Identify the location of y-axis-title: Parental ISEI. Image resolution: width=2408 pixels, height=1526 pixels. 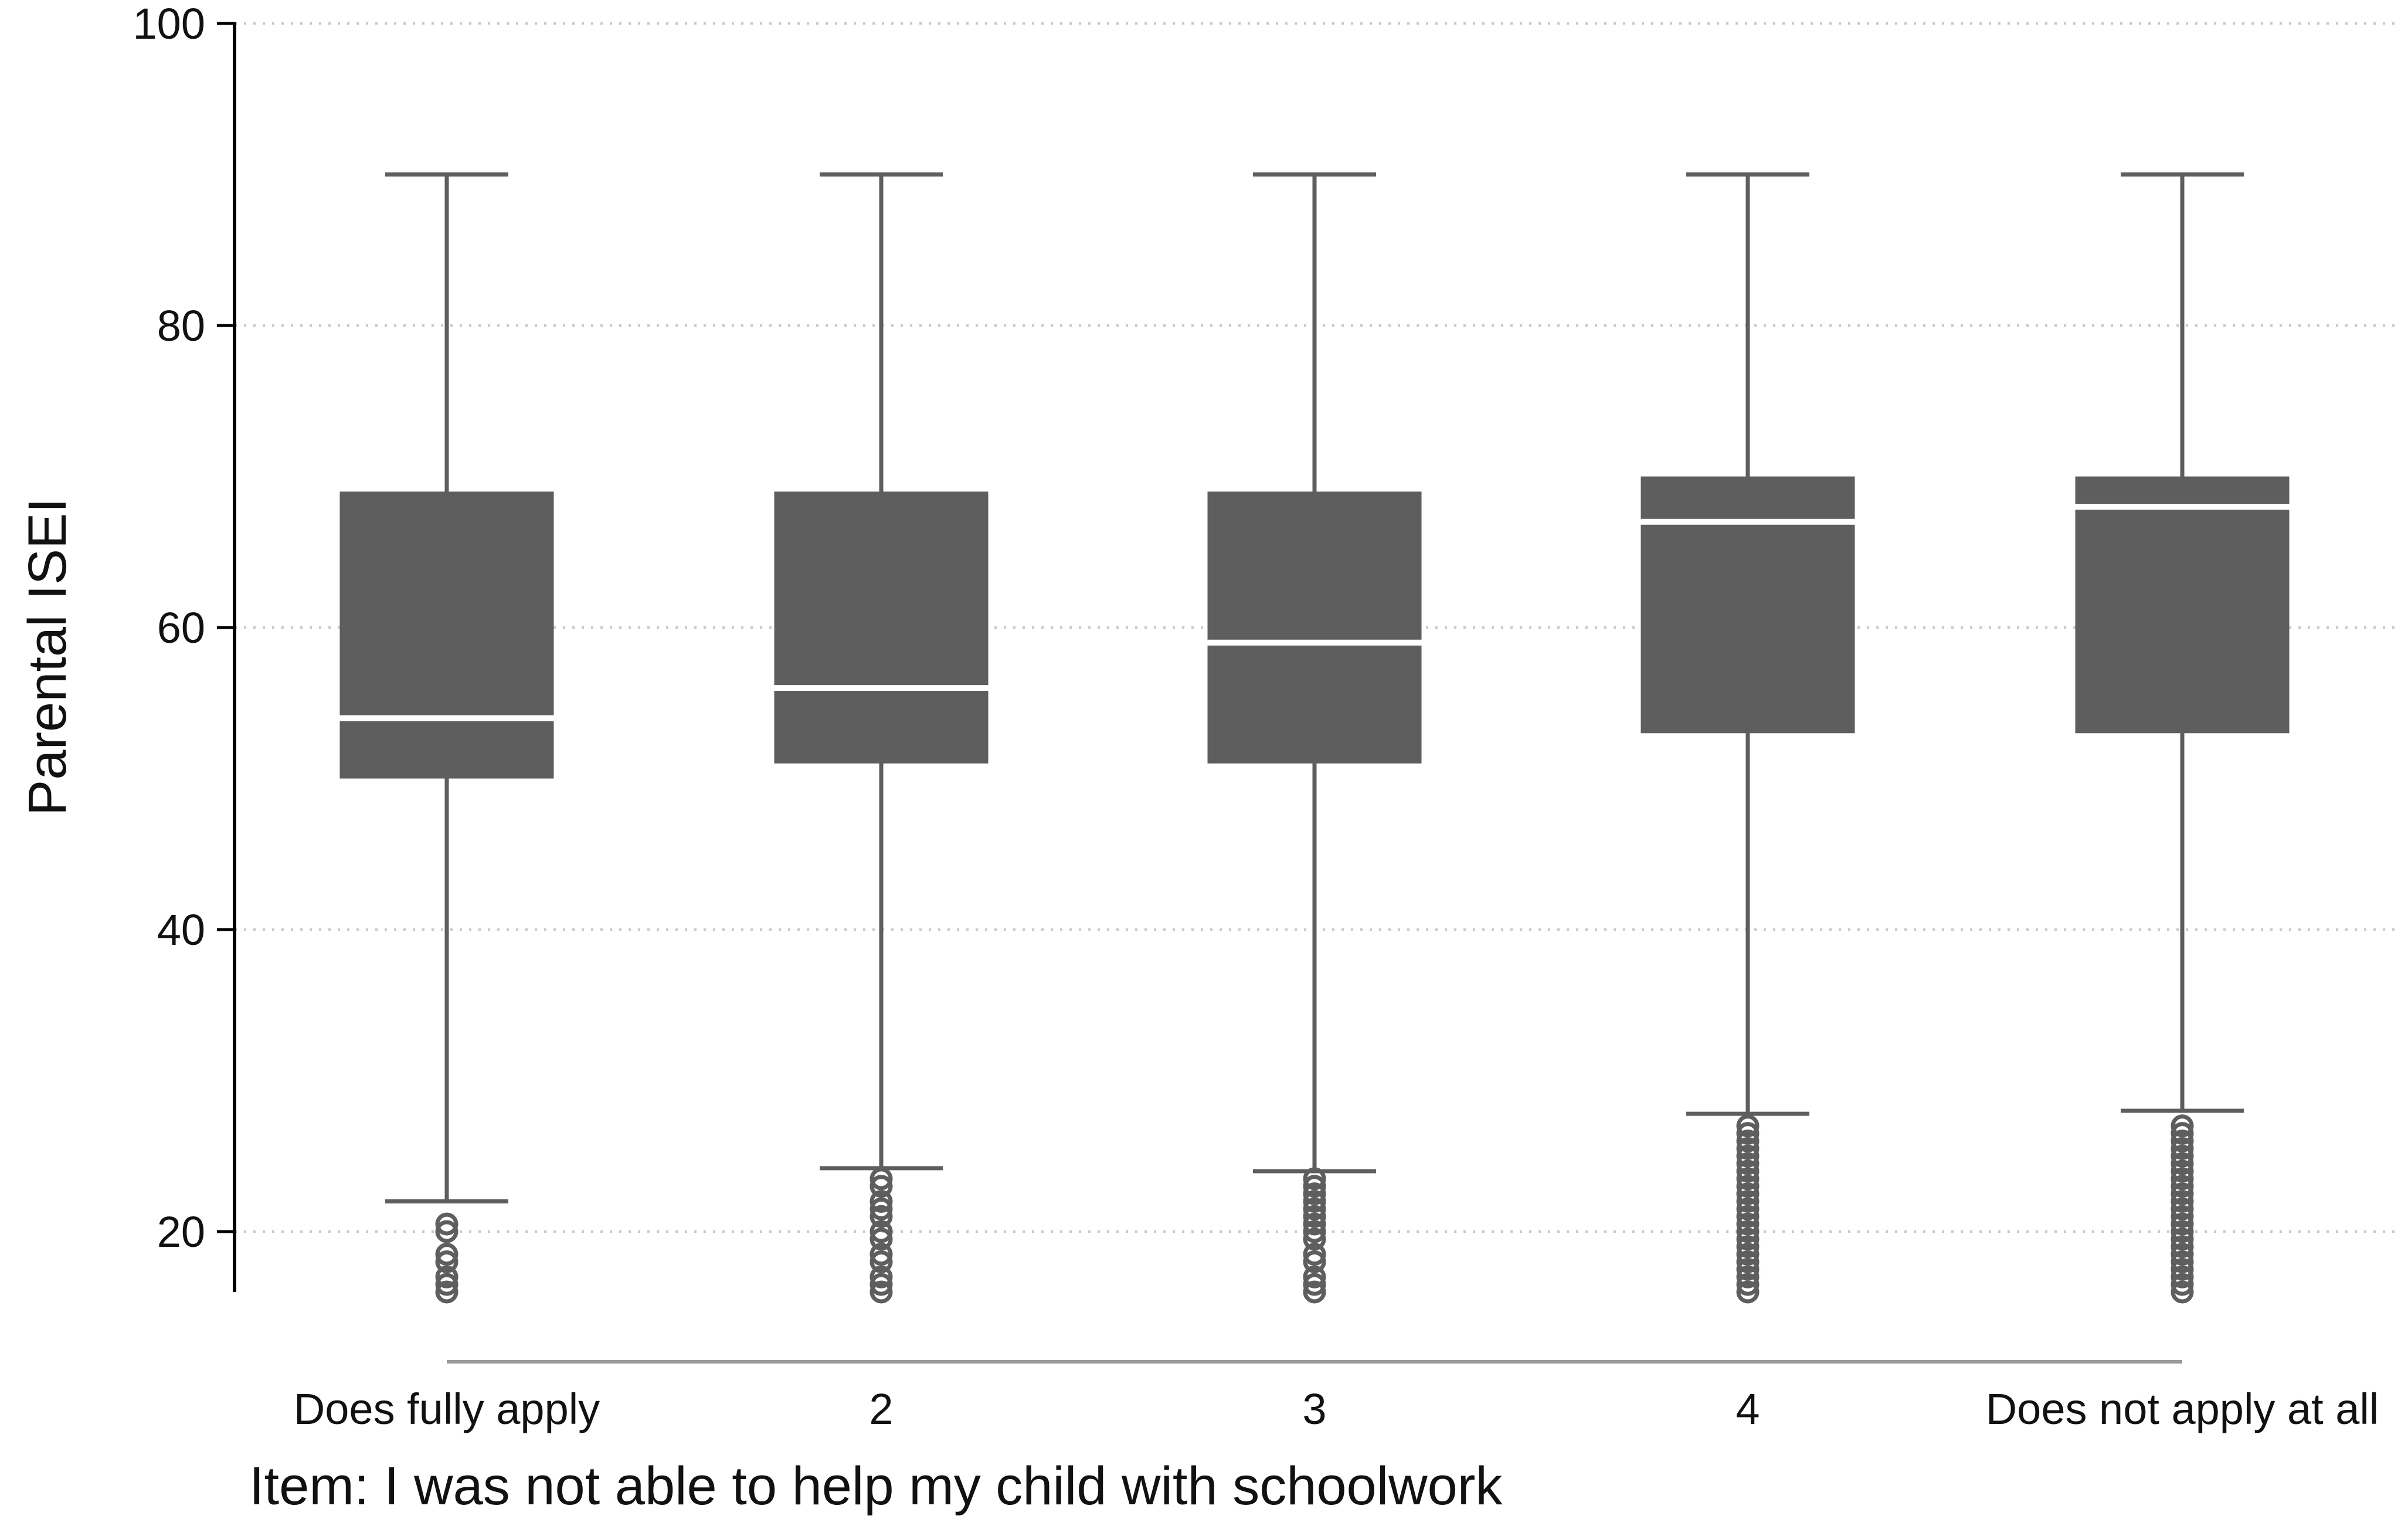
(47, 657).